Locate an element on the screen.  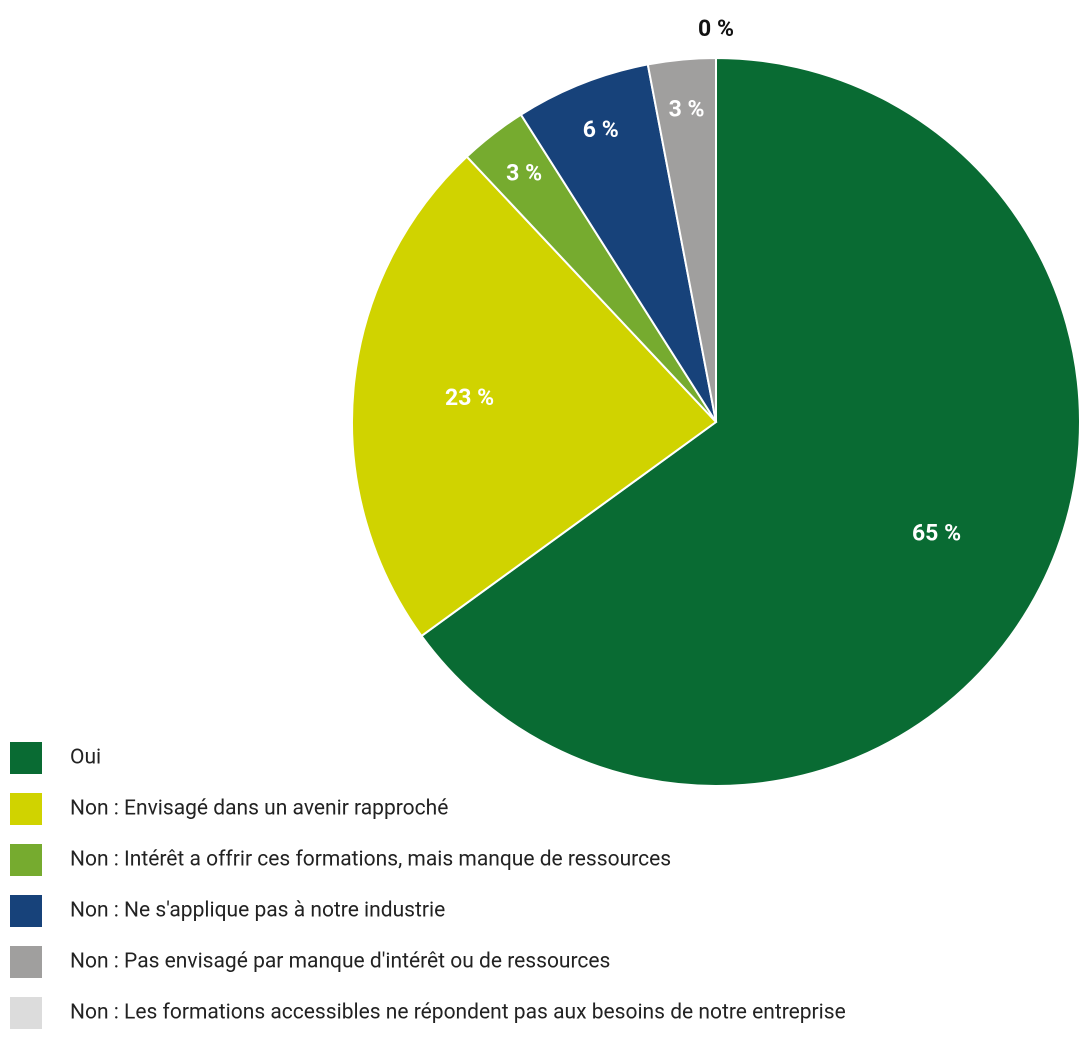
value-label: 65 % is located at coordinates (936, 532).